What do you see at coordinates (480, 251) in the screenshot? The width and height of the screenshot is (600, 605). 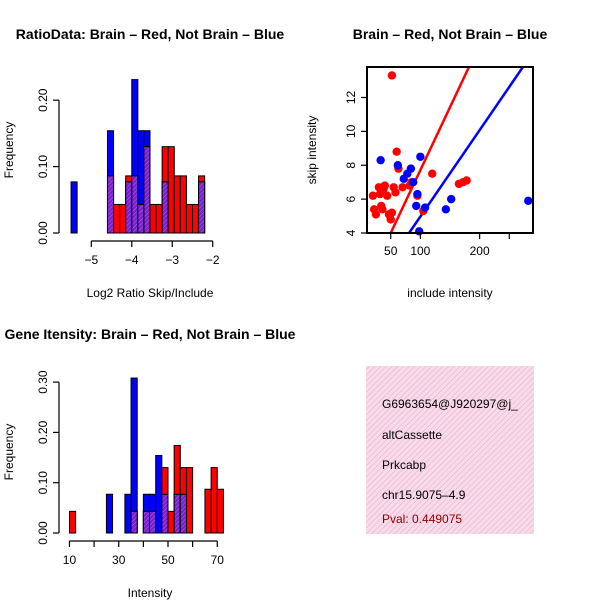 I see `scatter-x-tick-label: 200` at bounding box center [480, 251].